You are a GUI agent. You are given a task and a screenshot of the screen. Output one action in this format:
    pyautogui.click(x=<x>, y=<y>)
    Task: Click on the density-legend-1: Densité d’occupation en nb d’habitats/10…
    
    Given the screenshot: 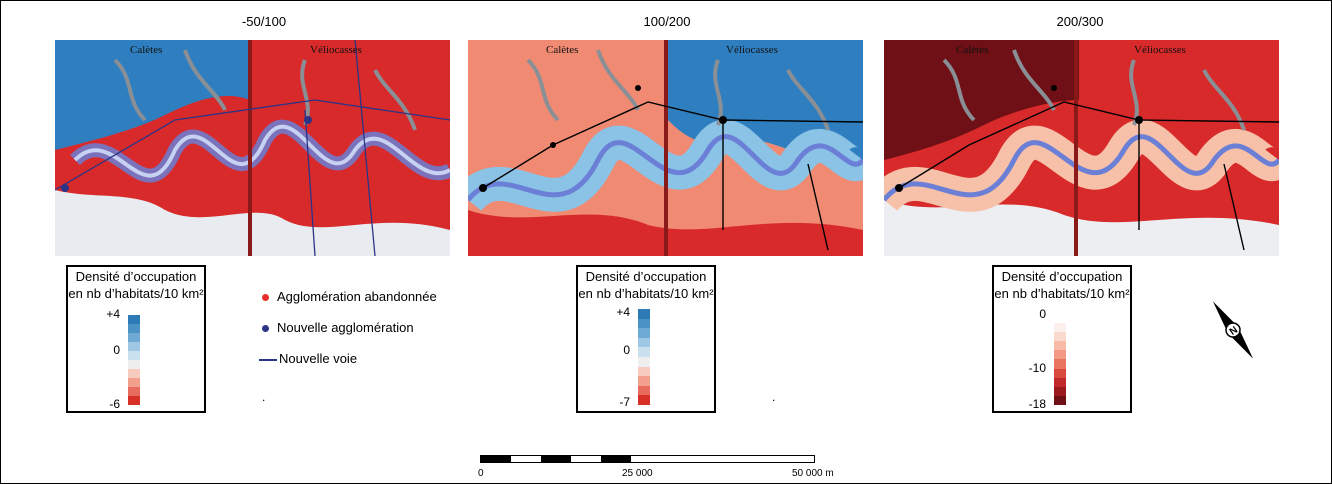 What is the action you would take?
    pyautogui.click(x=136, y=339)
    